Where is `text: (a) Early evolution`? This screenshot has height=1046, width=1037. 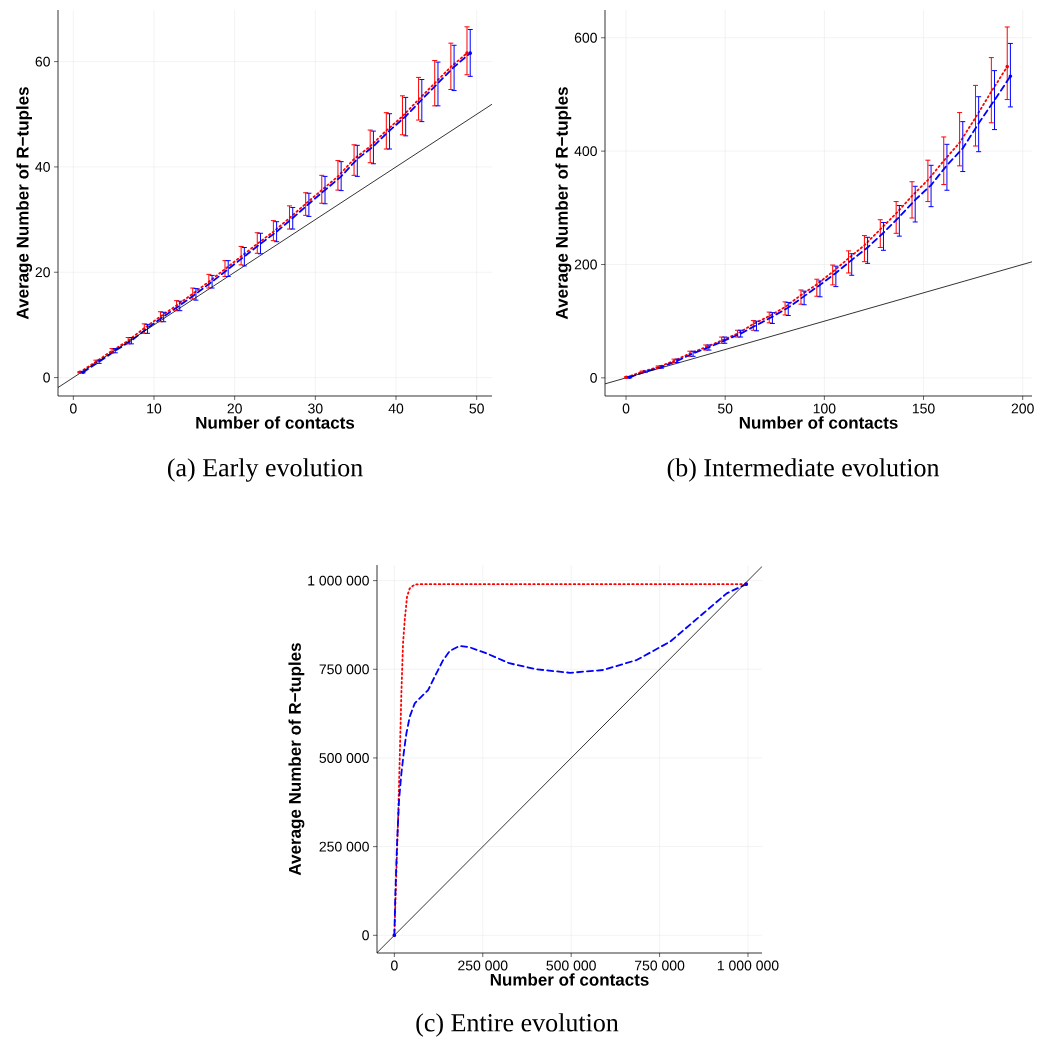
text: (a) Early evolution is located at coordinates (265, 470).